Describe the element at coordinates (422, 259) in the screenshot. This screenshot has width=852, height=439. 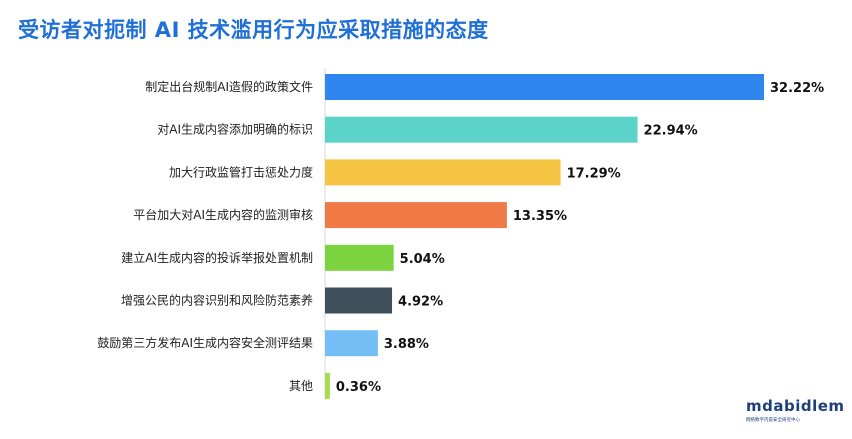
I see `value-label: 5.04%` at that location.